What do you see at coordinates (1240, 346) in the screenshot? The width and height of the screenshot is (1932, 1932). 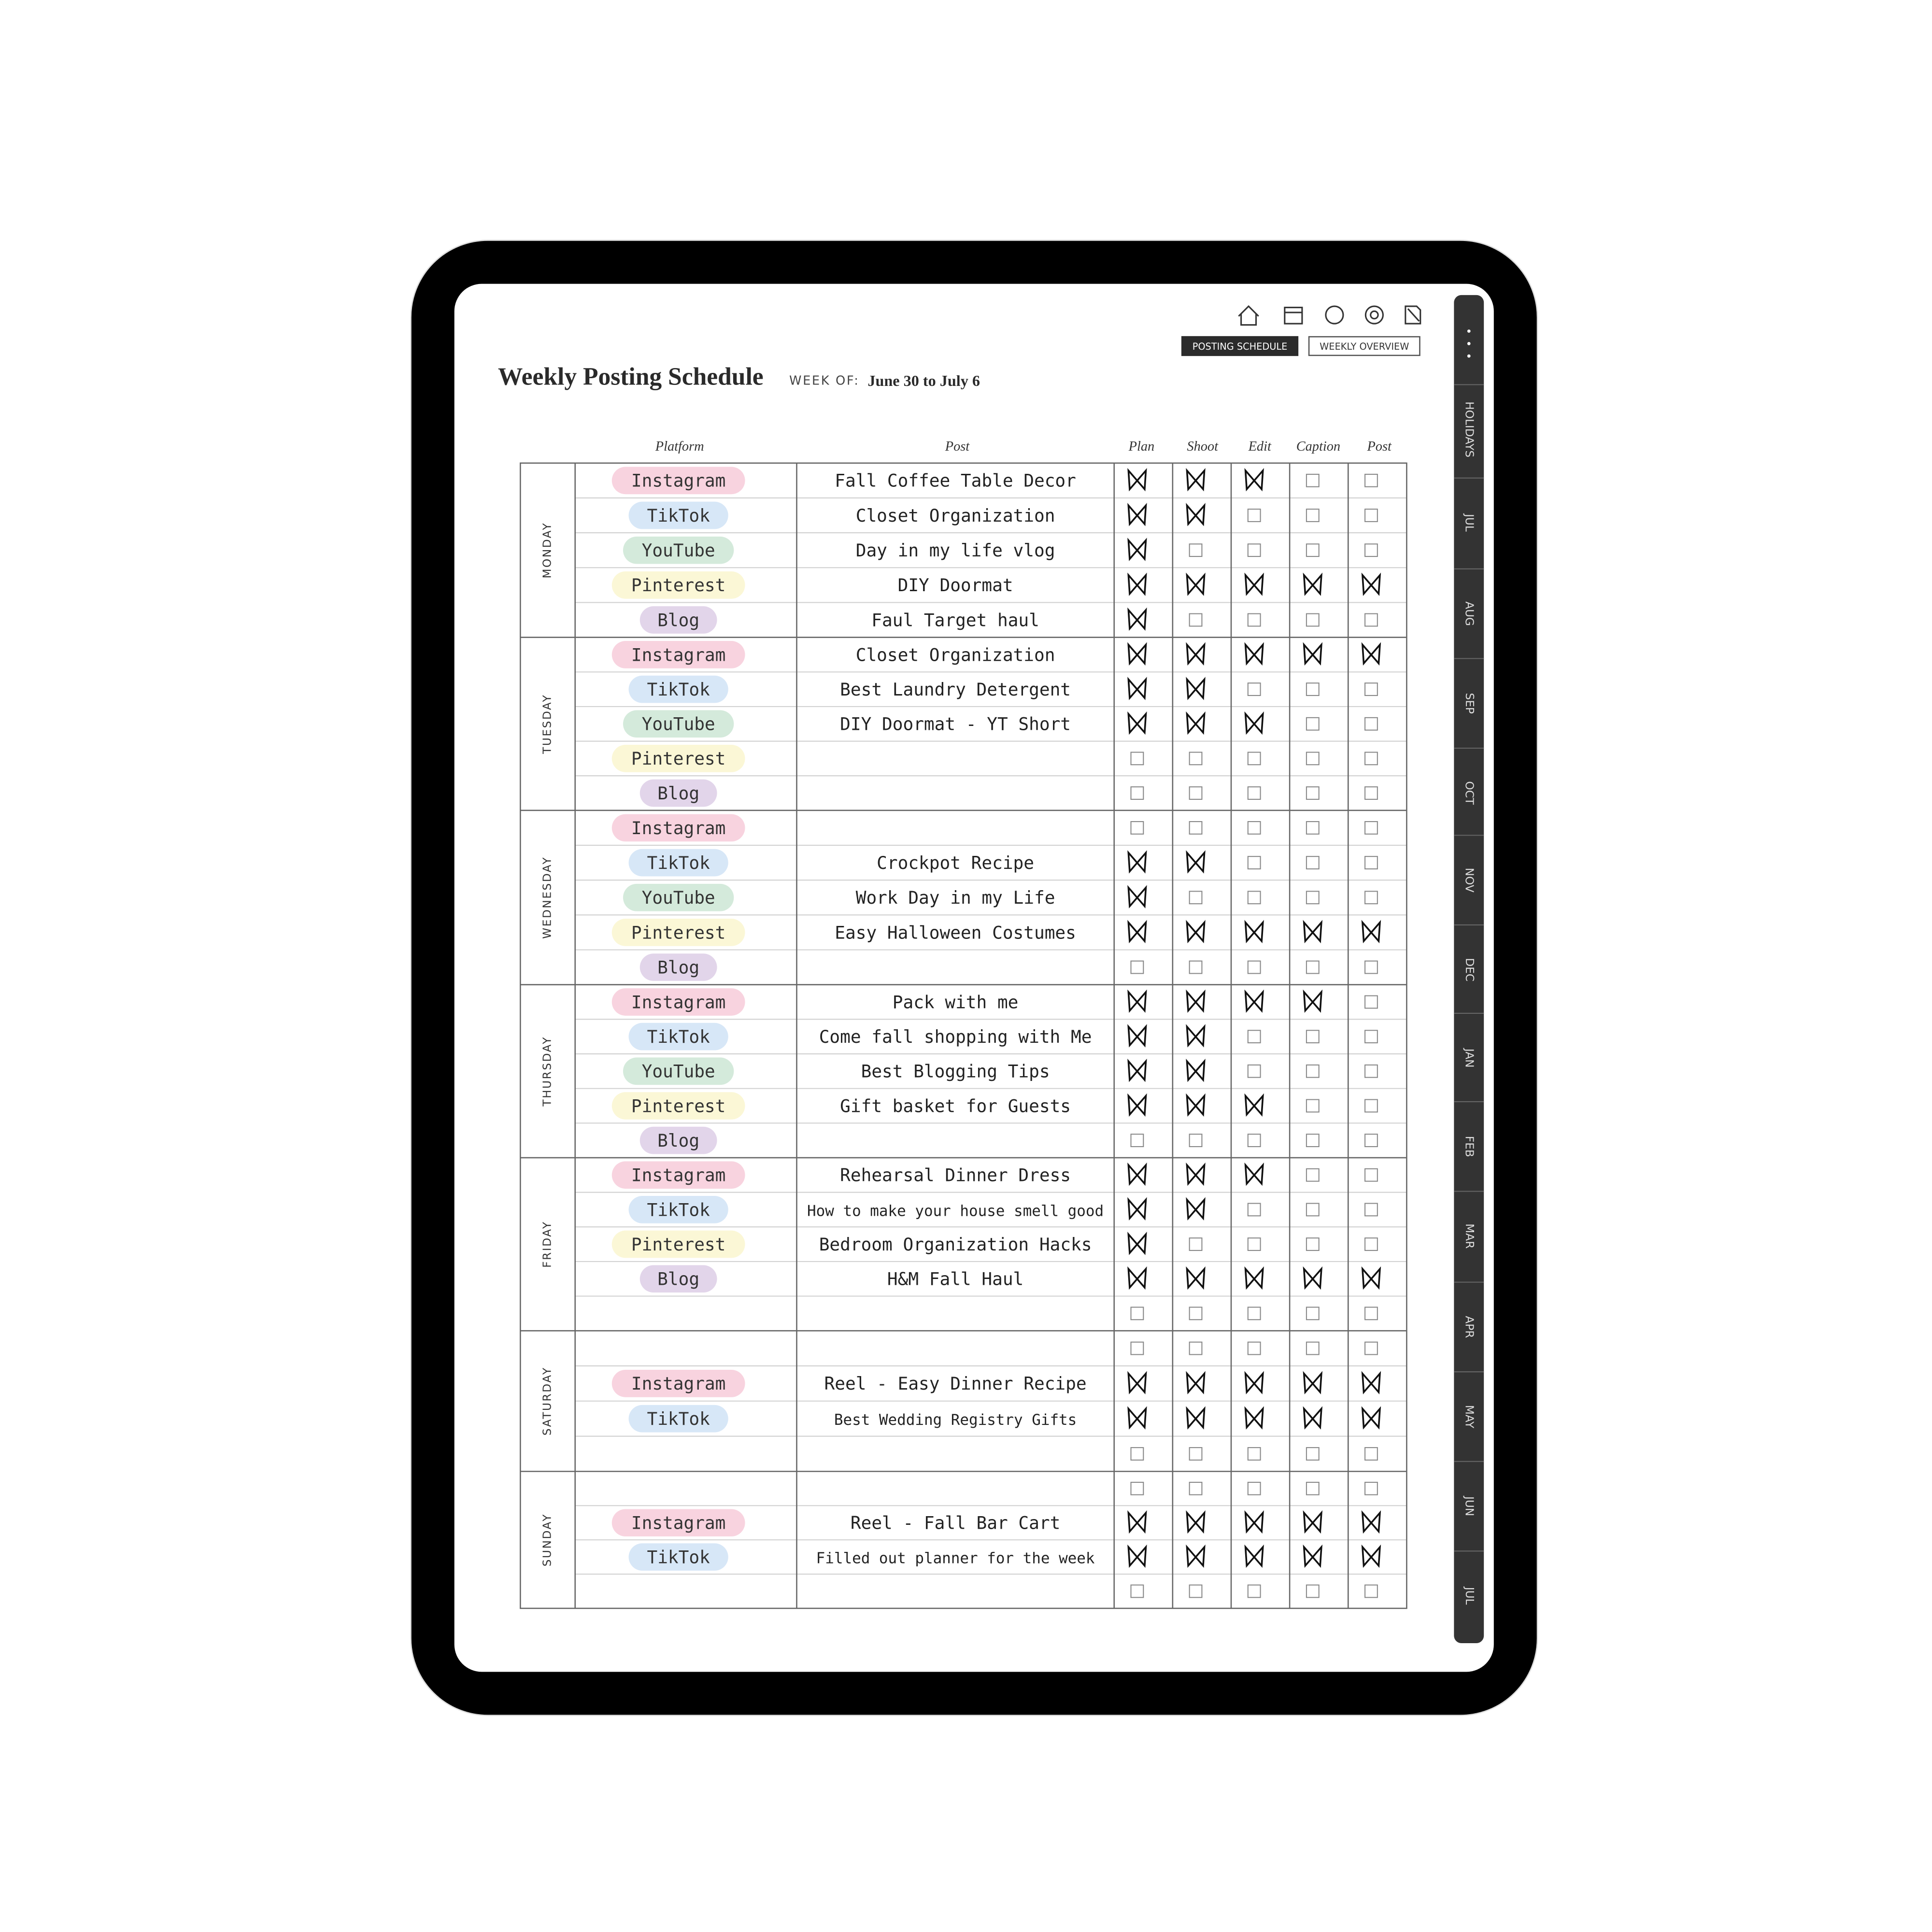 I see `nav-active: POSTING SCHEDULE` at bounding box center [1240, 346].